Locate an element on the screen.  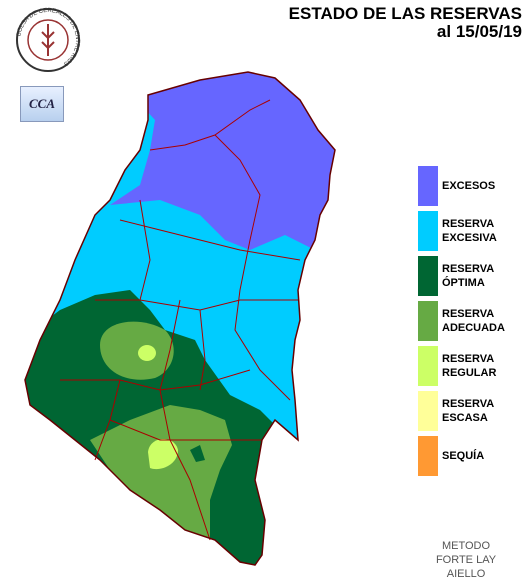
legend-label: RESERVA REGULAR is located at coordinates (469, 365).